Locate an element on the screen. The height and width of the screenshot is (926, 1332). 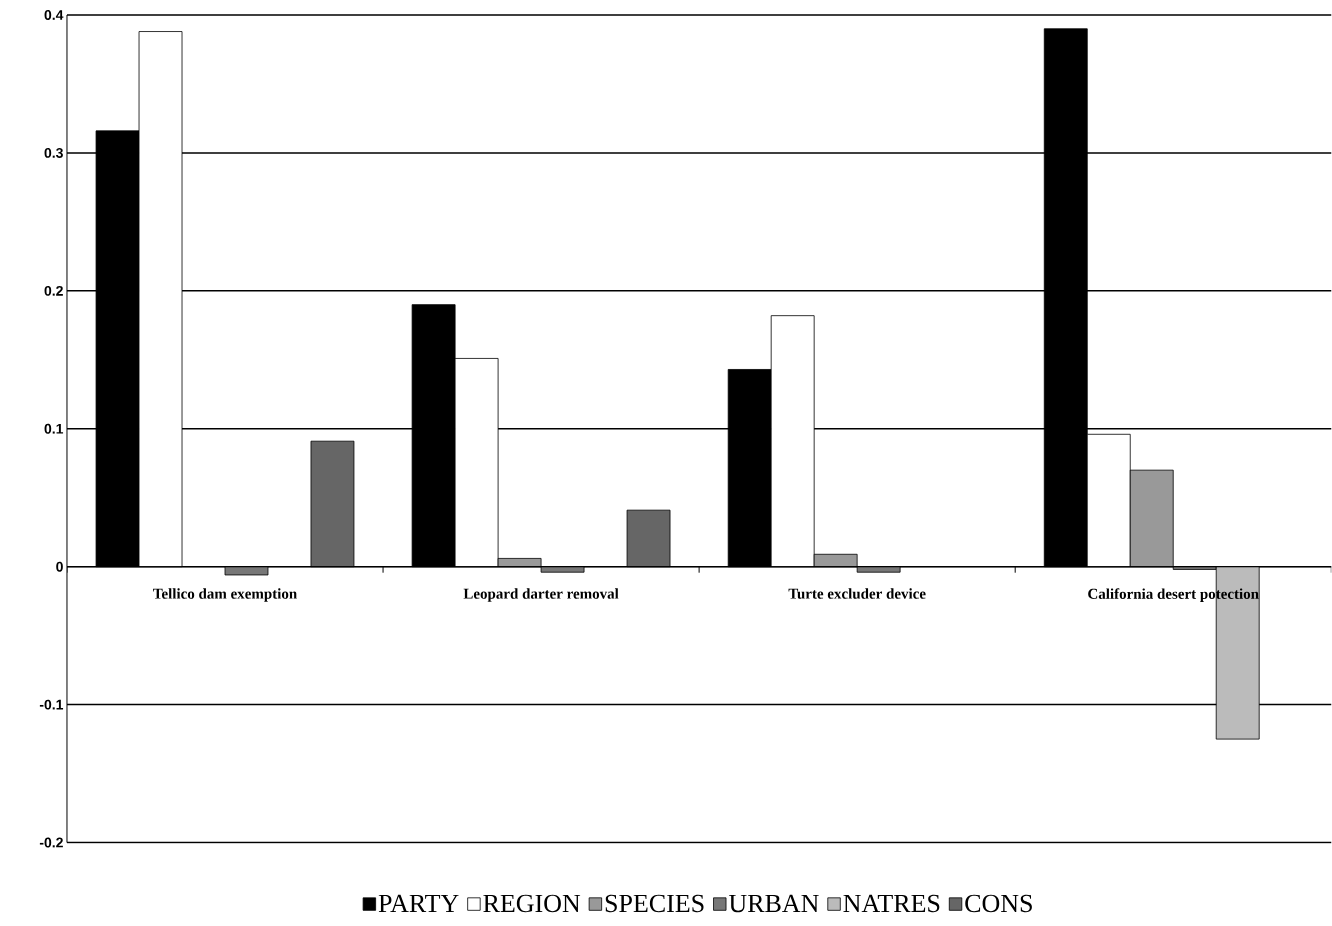
y-tick-label: 0.2 is located at coordinates (53, 291).